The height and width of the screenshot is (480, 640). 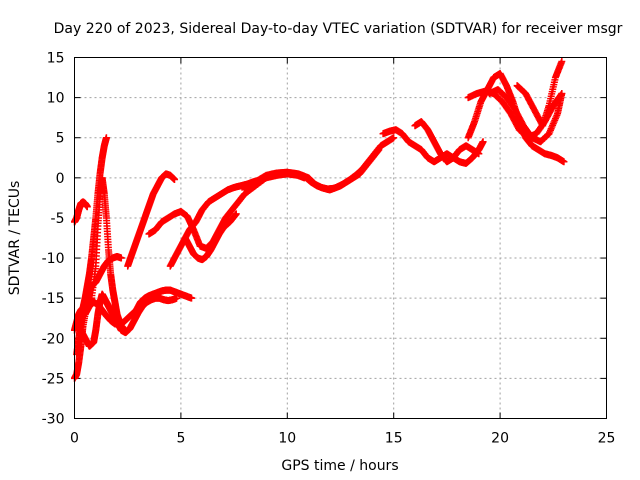 I want to click on x-tick-label: 0, so click(x=74, y=439).